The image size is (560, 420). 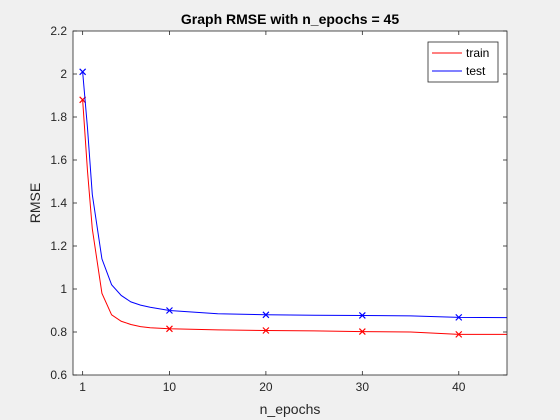 I want to click on x-tick-label: 30, so click(x=363, y=387).